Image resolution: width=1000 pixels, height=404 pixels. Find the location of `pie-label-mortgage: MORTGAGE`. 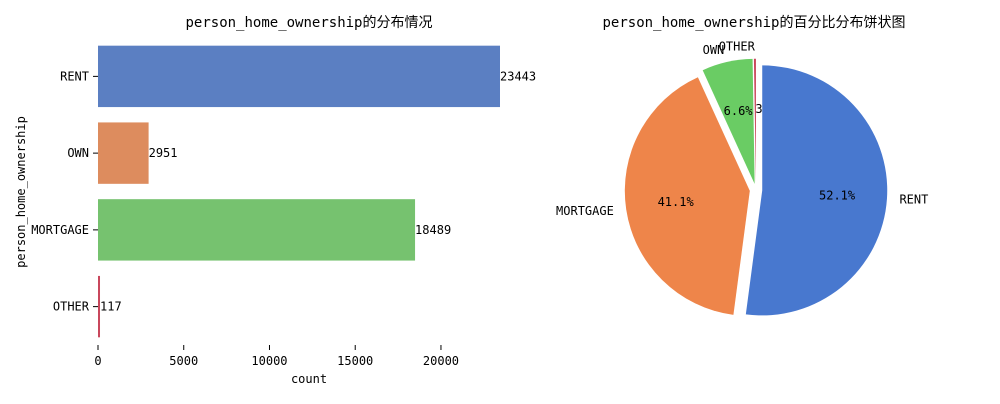

pie-label-mortgage: MORTGAGE is located at coordinates (585, 211).